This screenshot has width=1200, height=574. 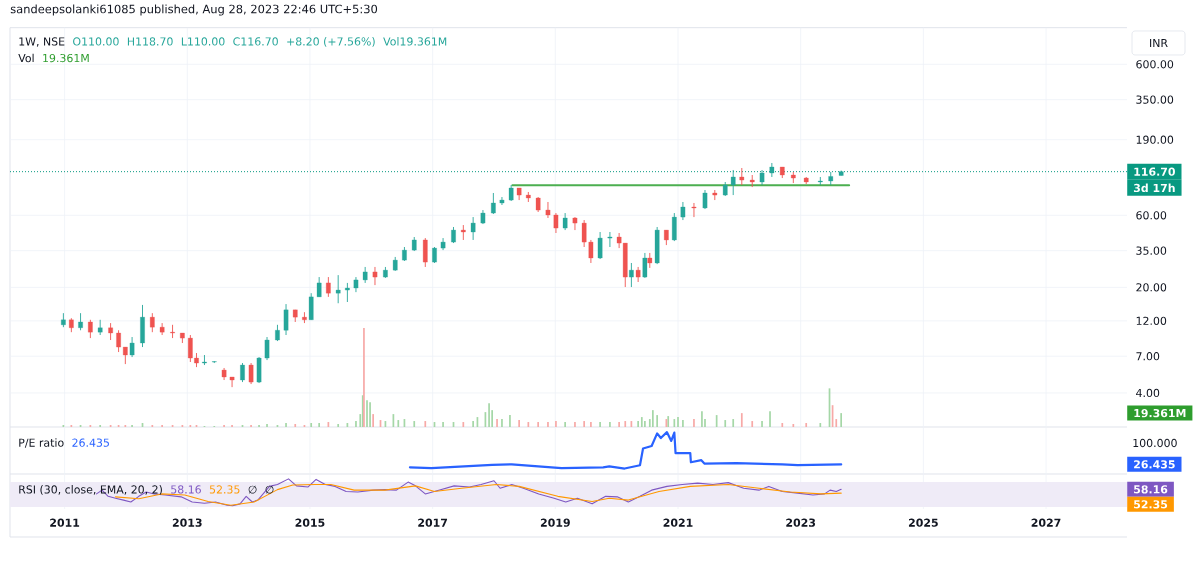 What do you see at coordinates (1151, 287) in the screenshot?
I see `y-tick-label: 20.00` at bounding box center [1151, 287].